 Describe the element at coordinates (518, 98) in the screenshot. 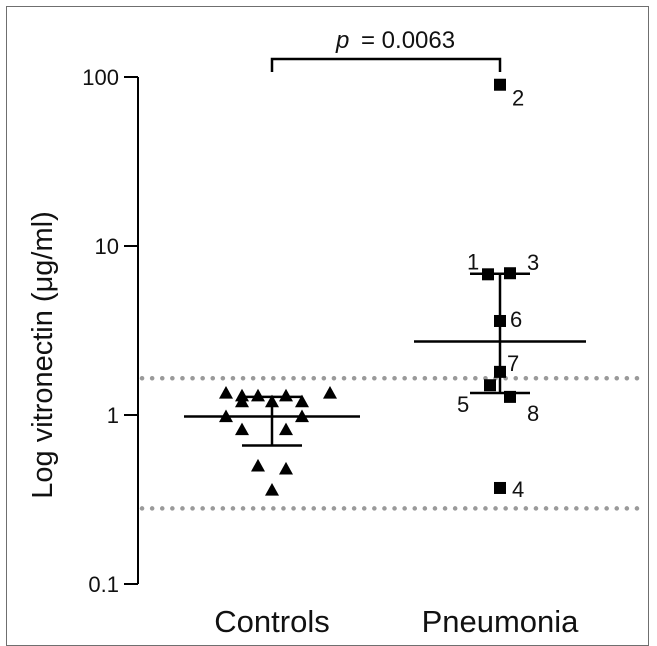

I see `point-label: 2` at that location.